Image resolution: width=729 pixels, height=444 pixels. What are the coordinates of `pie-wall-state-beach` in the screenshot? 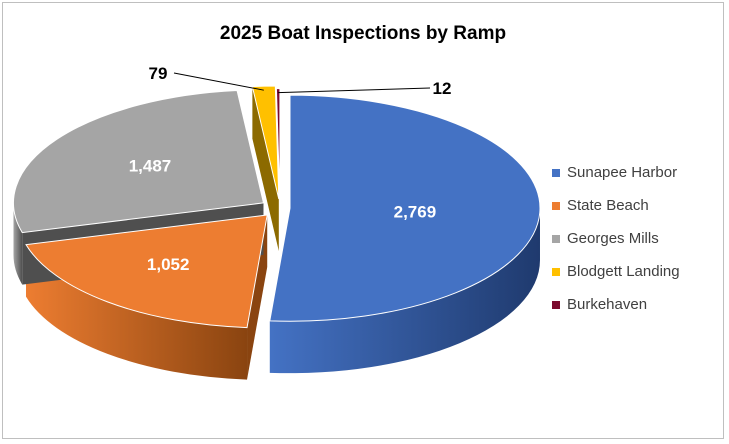 It's located at (257, 297).